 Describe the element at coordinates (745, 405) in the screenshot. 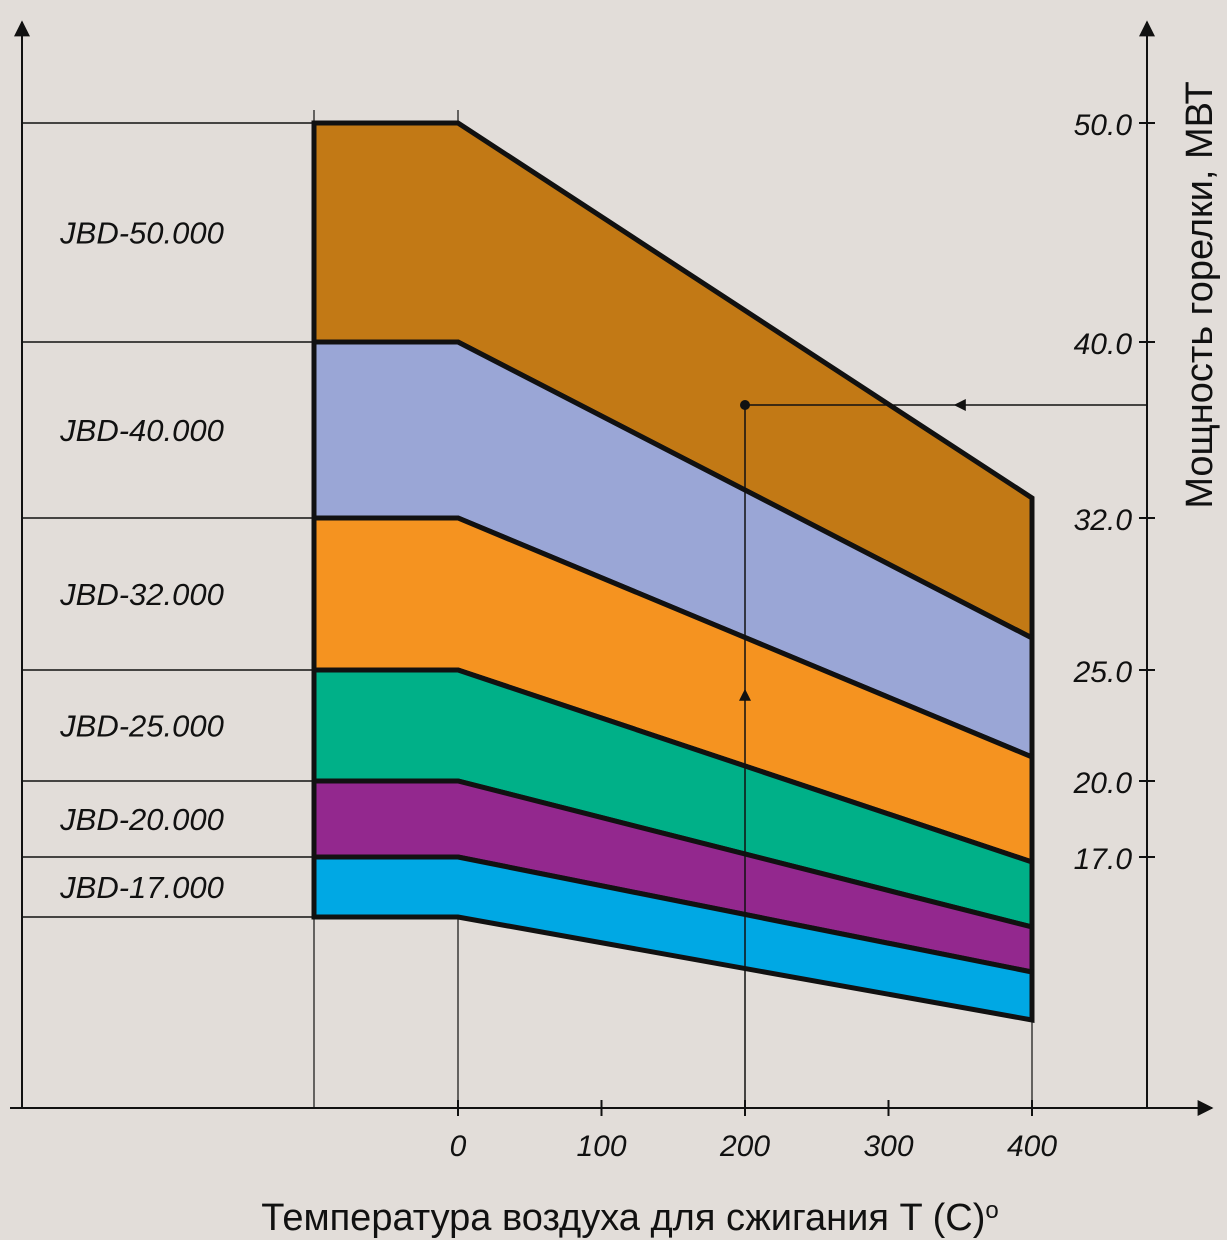

I see `guide-point` at that location.